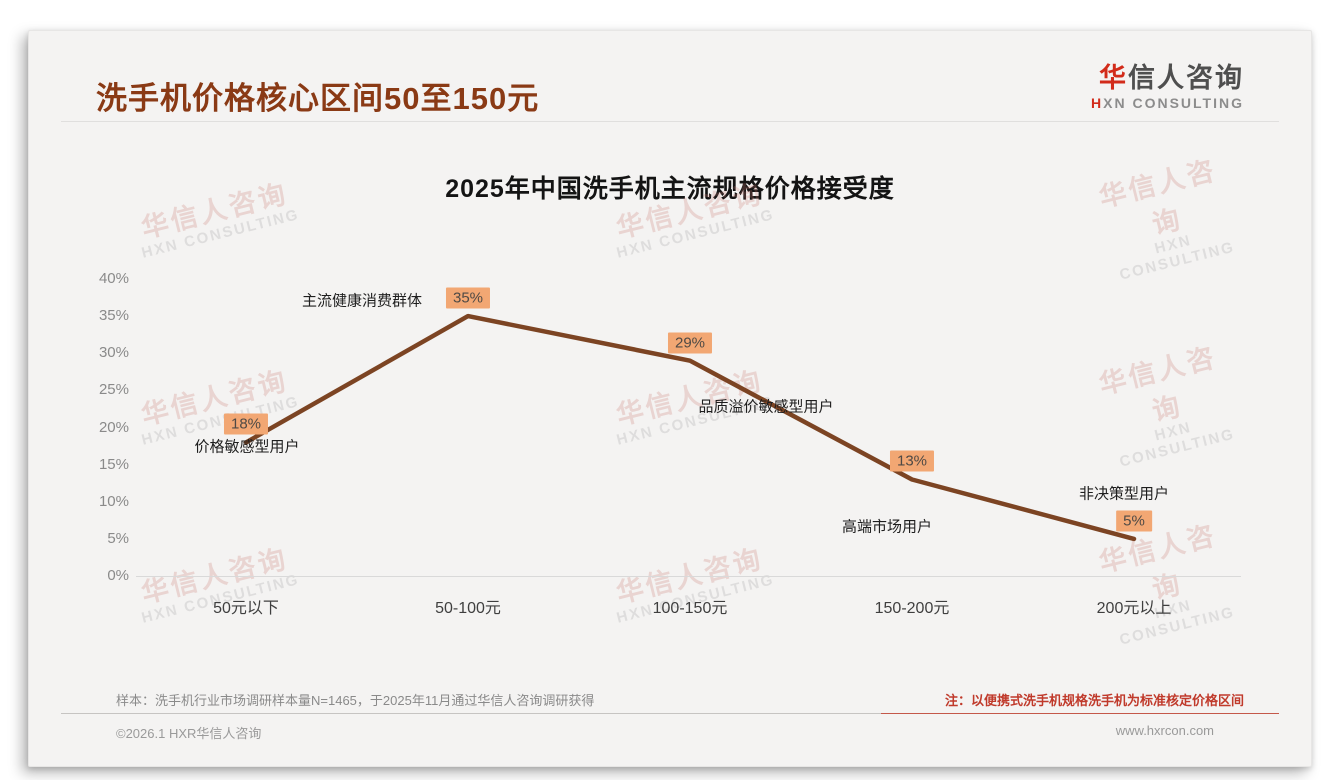 Image resolution: width=1340 pixels, height=780 pixels. Describe the element at coordinates (113, 501) in the screenshot. I see `y-tick-label: 10%` at that location.